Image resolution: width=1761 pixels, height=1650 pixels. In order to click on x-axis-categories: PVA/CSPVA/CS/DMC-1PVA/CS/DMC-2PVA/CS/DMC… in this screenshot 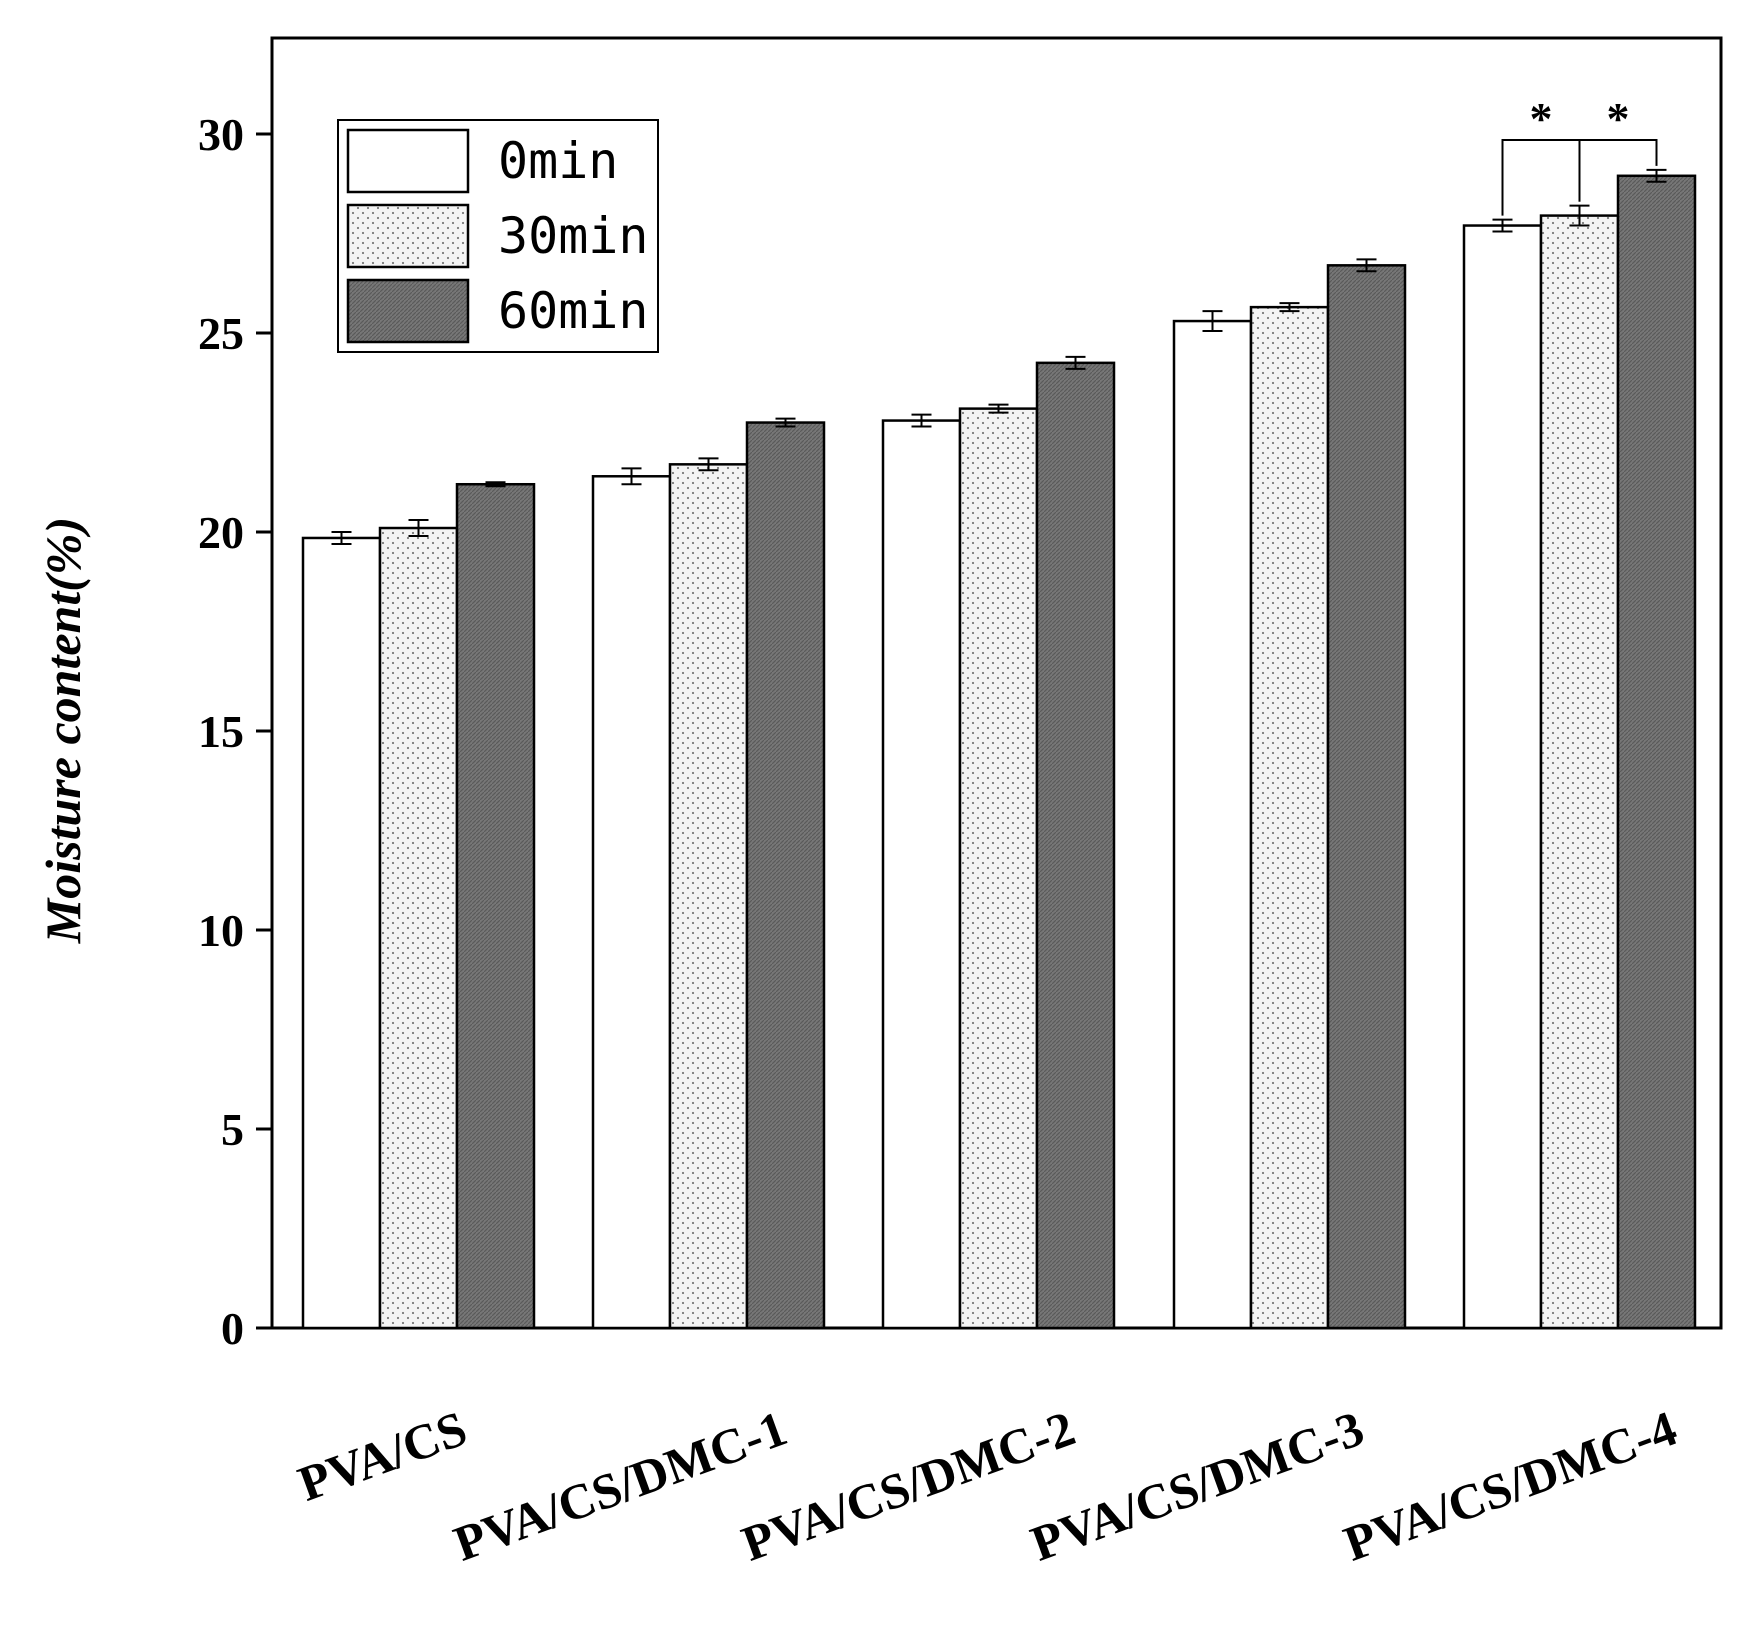, I will do `click(987, 1486)`.